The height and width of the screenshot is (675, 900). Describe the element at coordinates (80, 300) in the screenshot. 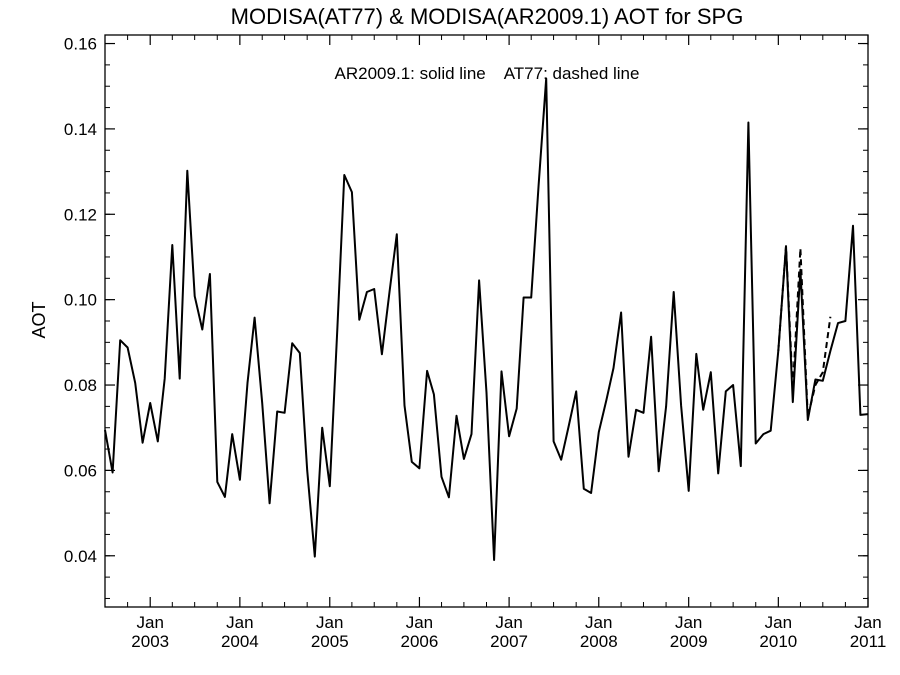

I see `y-tick-label: 0.10` at that location.